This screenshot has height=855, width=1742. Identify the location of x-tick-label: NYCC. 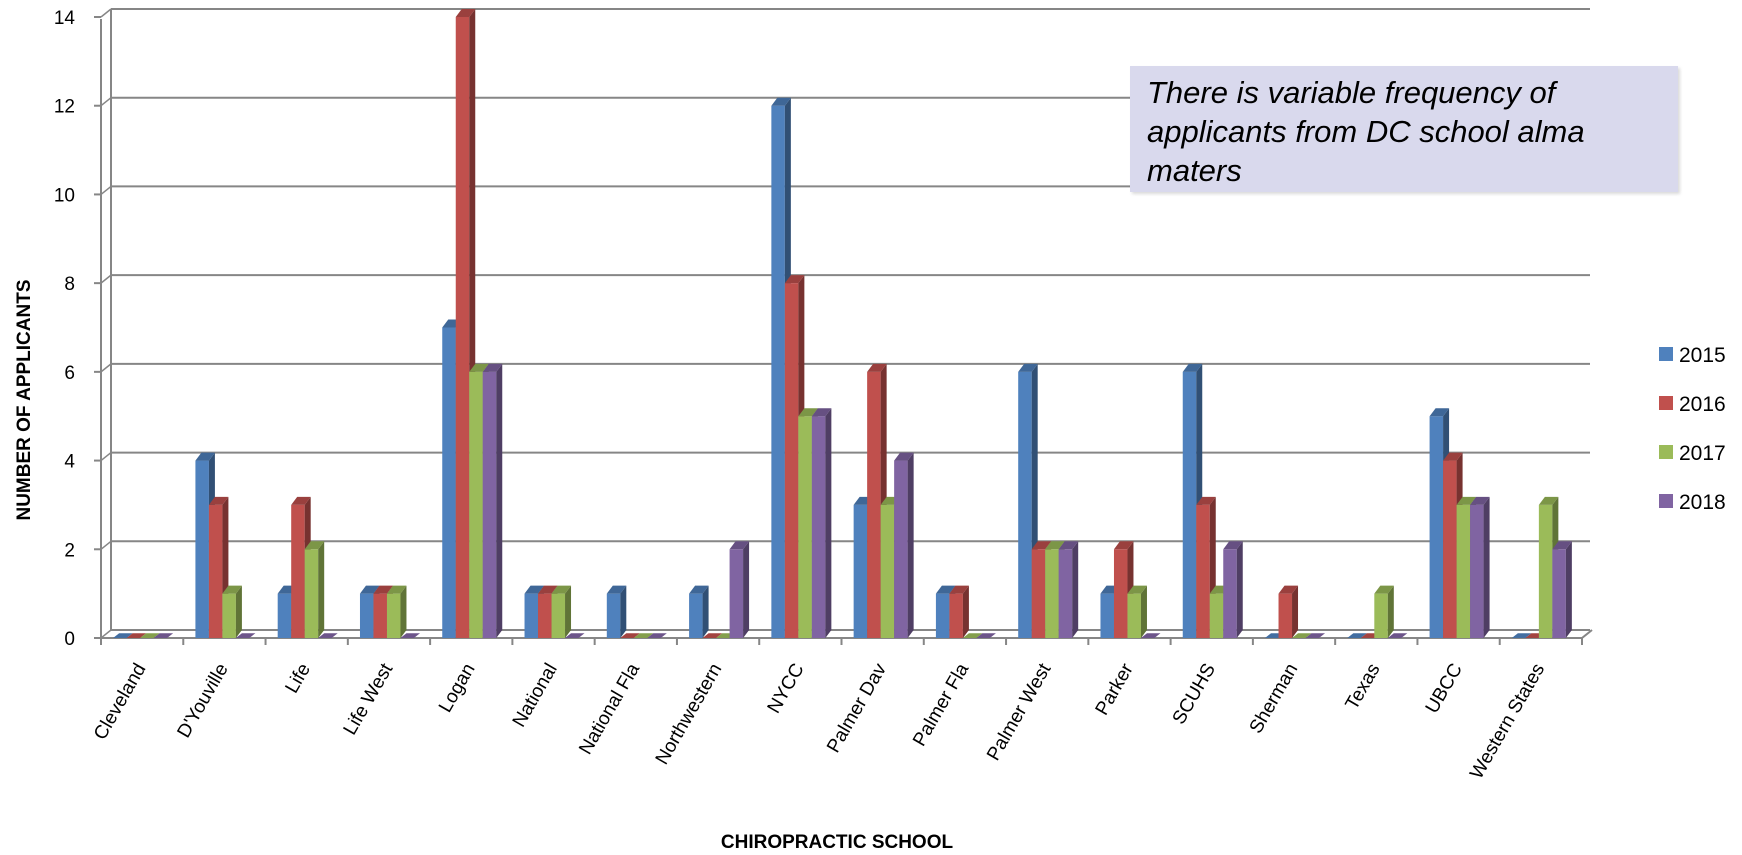
(786, 688).